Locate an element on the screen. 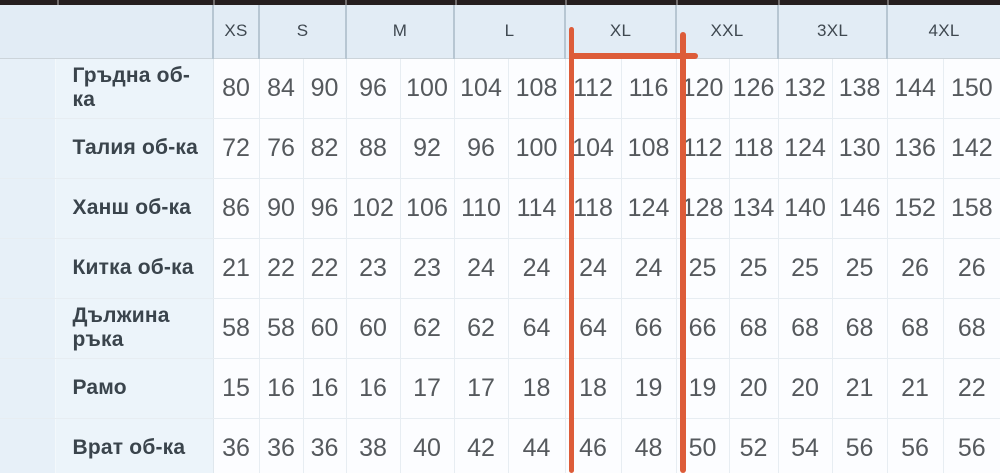  size-value-cell: 140 is located at coordinates (805, 208).